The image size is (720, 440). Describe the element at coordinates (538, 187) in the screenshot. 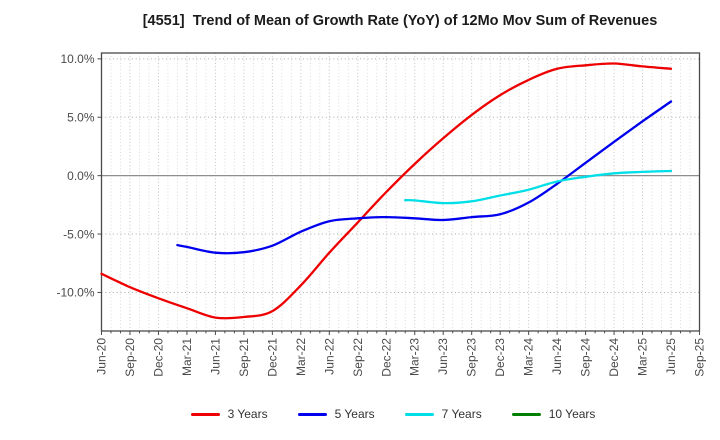

I see `line-7-years` at that location.